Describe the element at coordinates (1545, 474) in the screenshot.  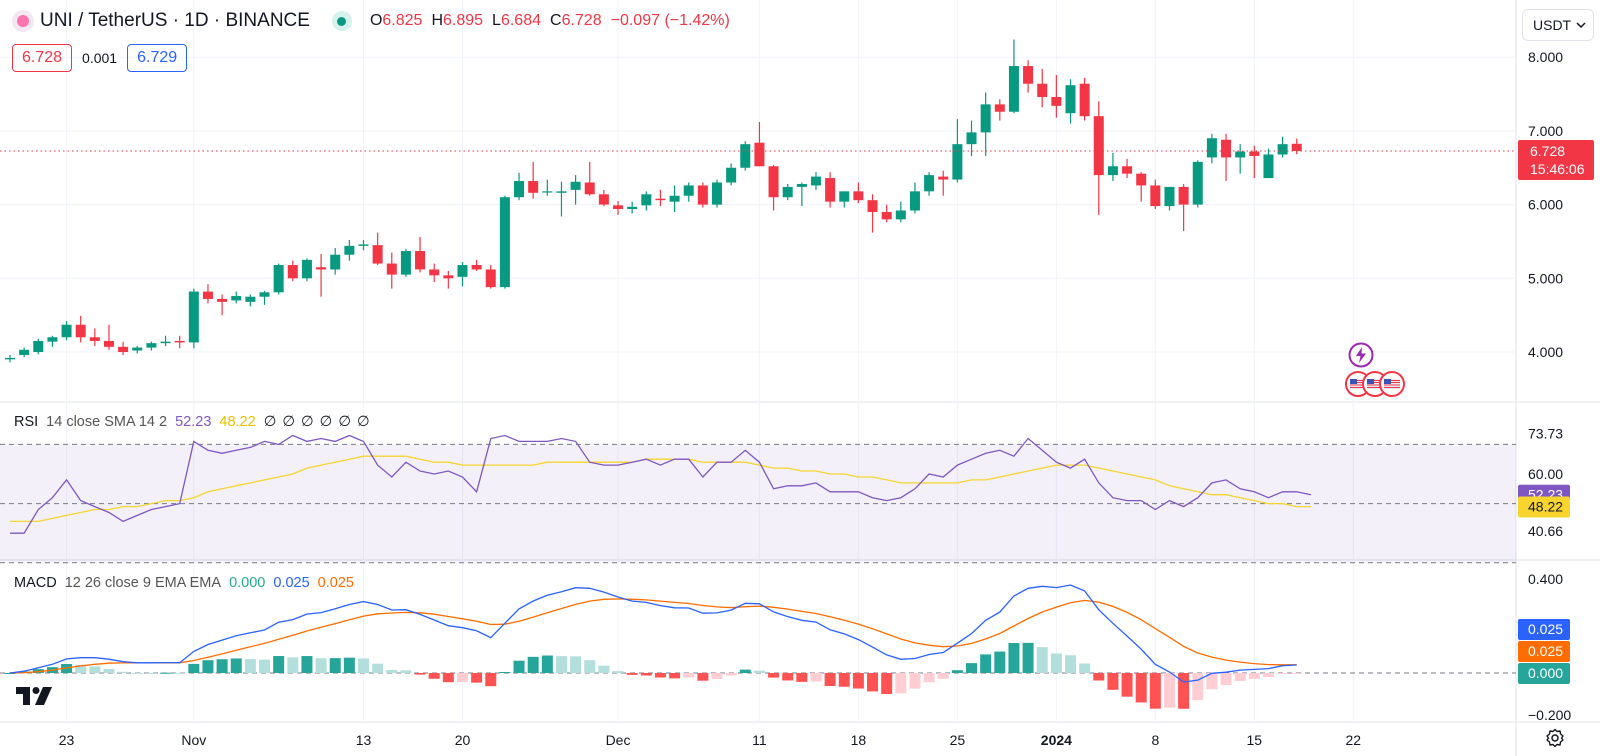
I see `rsi-axis-label: 60.00` at that location.